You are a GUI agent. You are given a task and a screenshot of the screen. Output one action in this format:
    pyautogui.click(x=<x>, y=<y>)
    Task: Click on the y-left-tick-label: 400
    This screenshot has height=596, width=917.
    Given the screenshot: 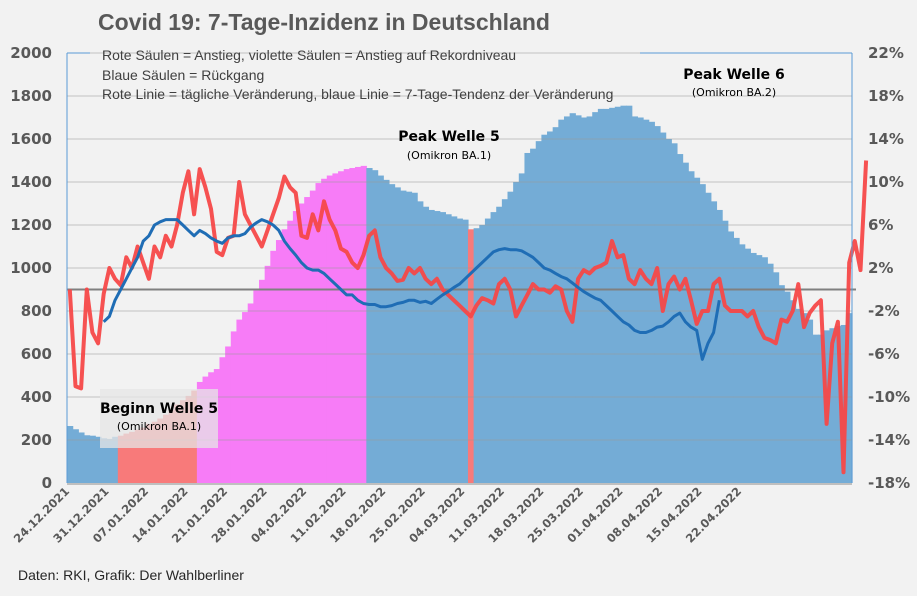 What is the action you would take?
    pyautogui.click(x=36, y=397)
    